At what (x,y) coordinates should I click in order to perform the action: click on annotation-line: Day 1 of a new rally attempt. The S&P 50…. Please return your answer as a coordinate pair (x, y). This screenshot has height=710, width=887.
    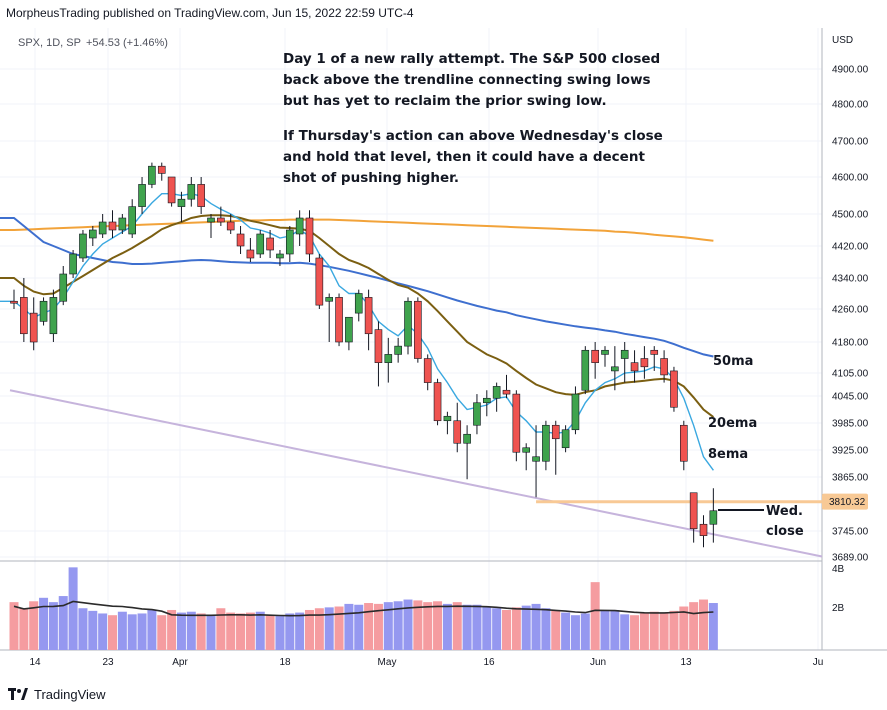
    Looking at the image, I should click on (471, 59).